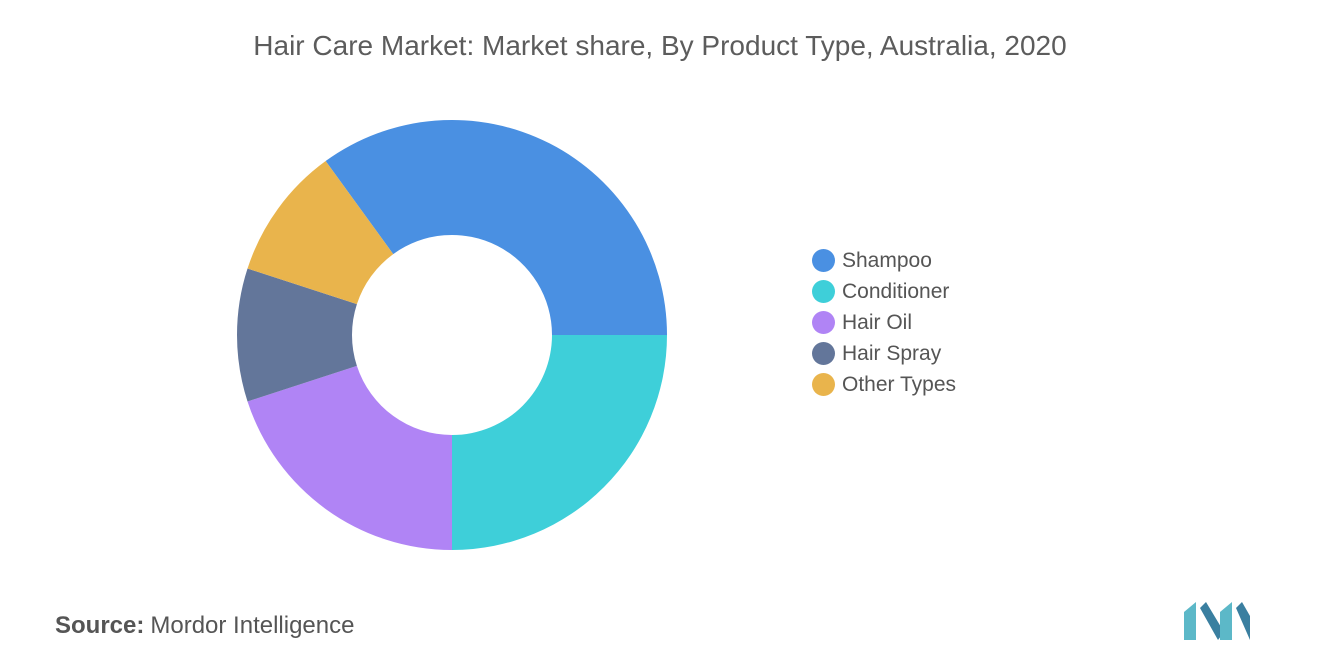  What do you see at coordinates (297, 335) in the screenshot?
I see `donut-slice-hair-spray` at bounding box center [297, 335].